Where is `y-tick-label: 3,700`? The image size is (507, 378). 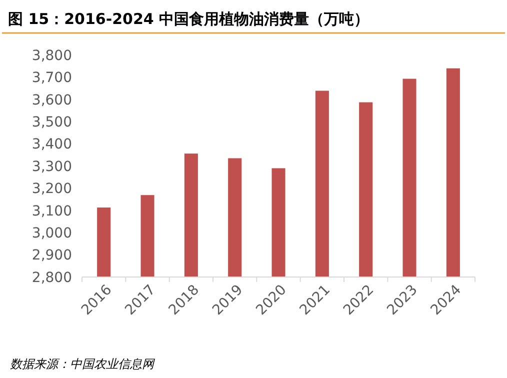 y-tick-label: 3,700 is located at coordinates (52, 78).